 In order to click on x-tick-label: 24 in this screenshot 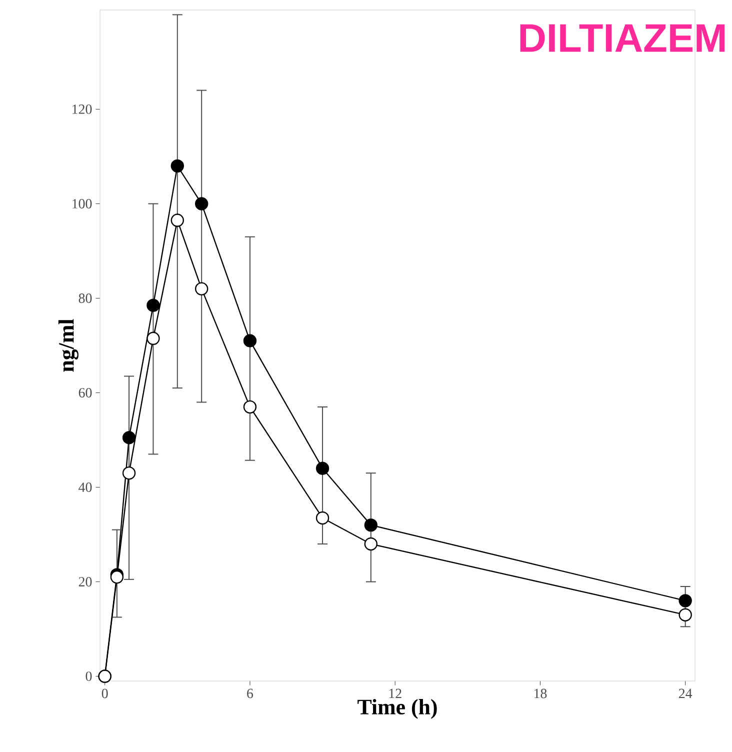, I will do `click(685, 693)`.